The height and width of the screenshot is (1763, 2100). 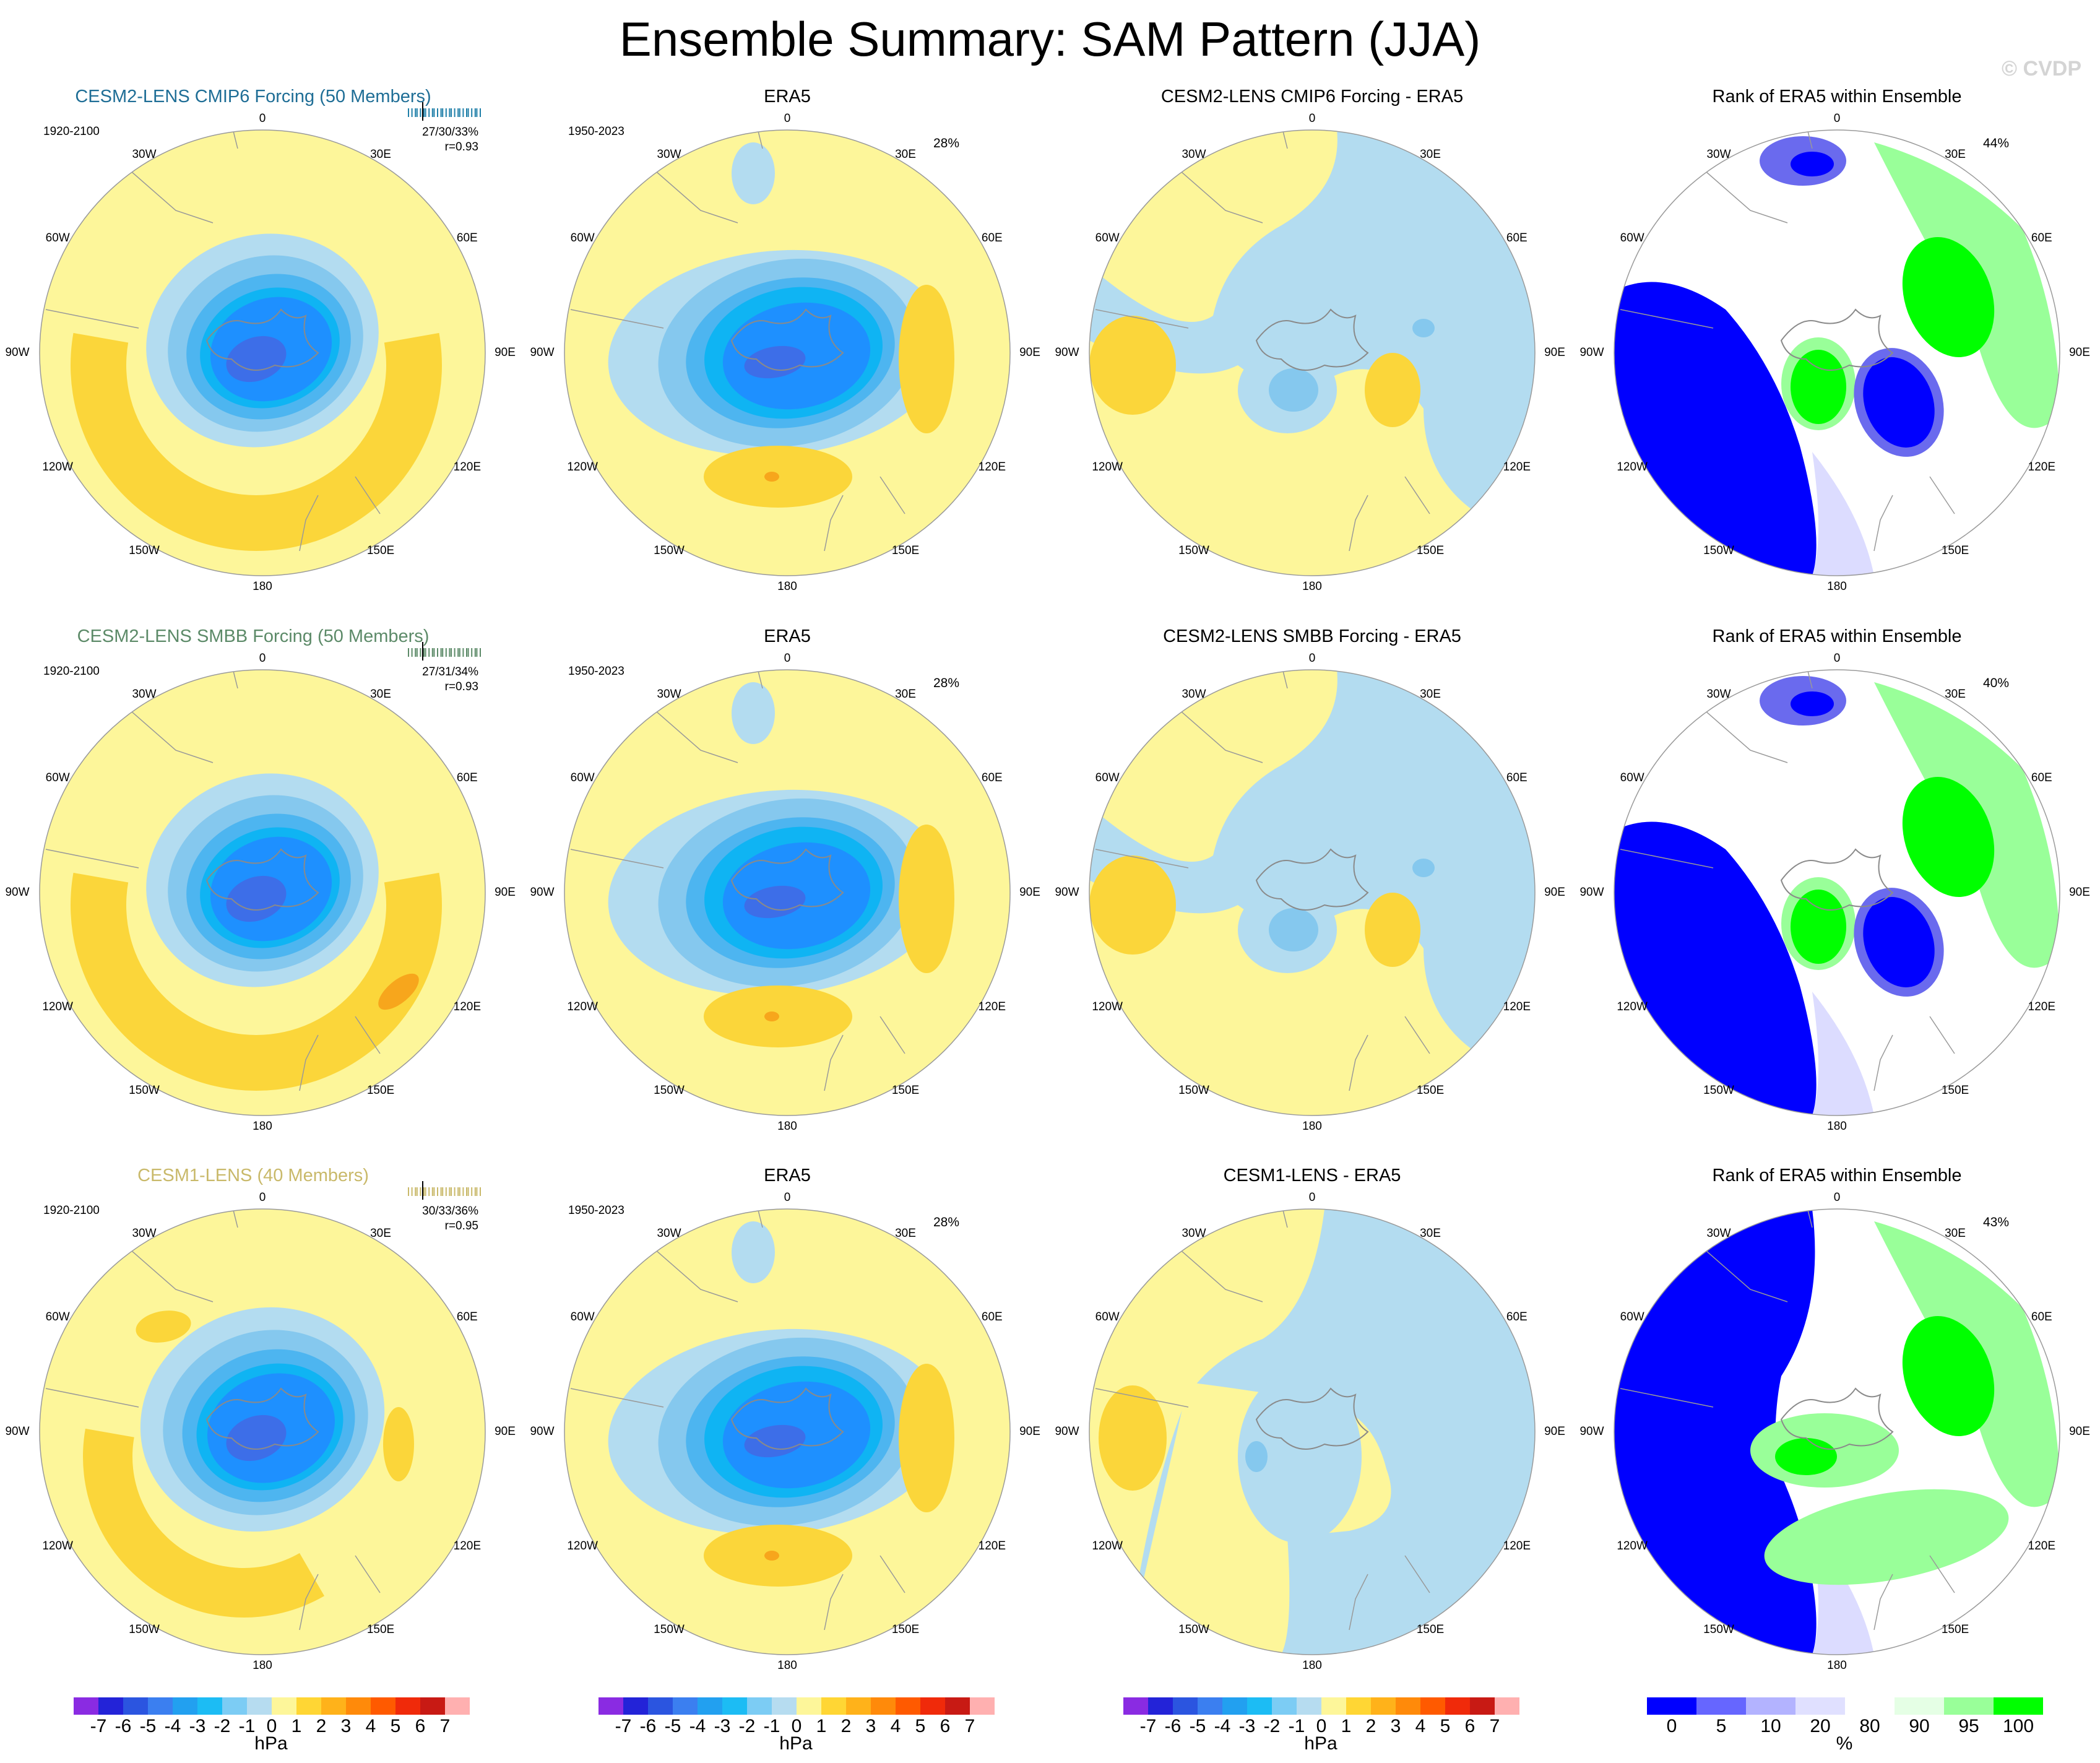 I want to click on explained-variance: 28%, so click(x=946, y=1222).